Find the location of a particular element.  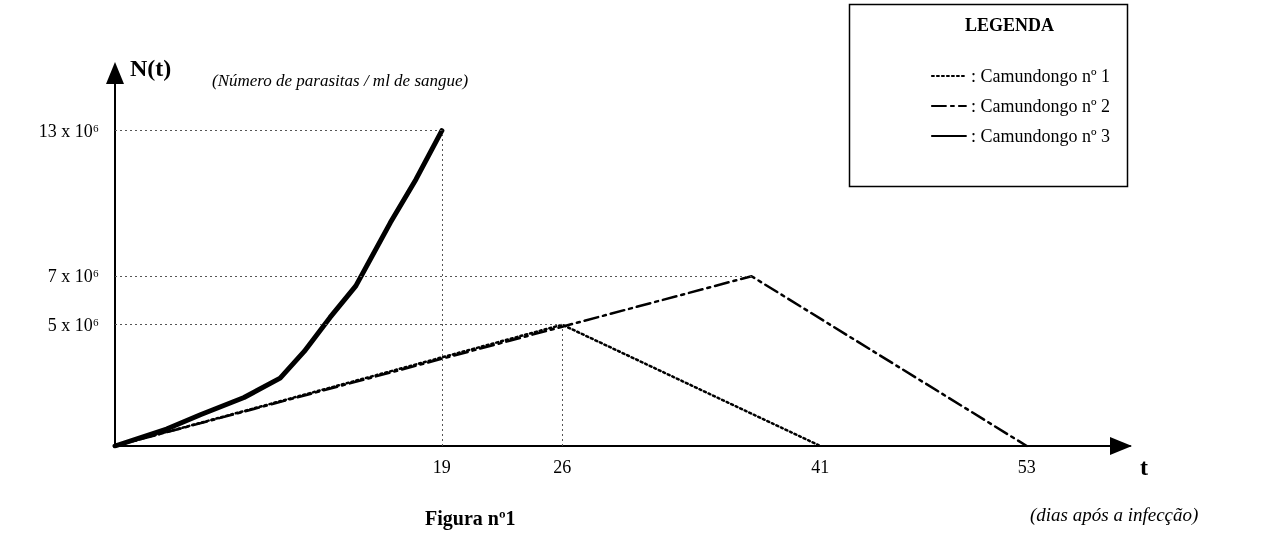

x-axis-title: t is located at coordinates (1144, 467).